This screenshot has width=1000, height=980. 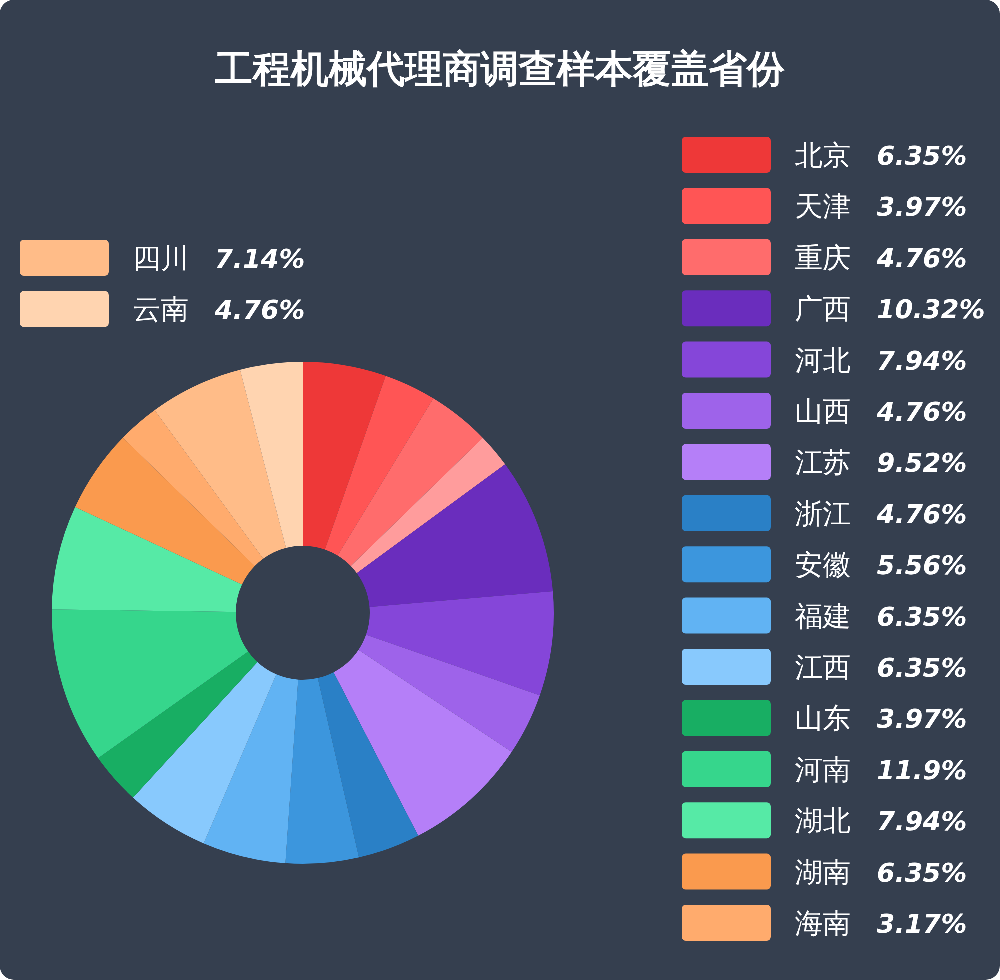 What do you see at coordinates (500, 69) in the screenshot?
I see `title: 工程机械代理商调查样本覆盖省份` at bounding box center [500, 69].